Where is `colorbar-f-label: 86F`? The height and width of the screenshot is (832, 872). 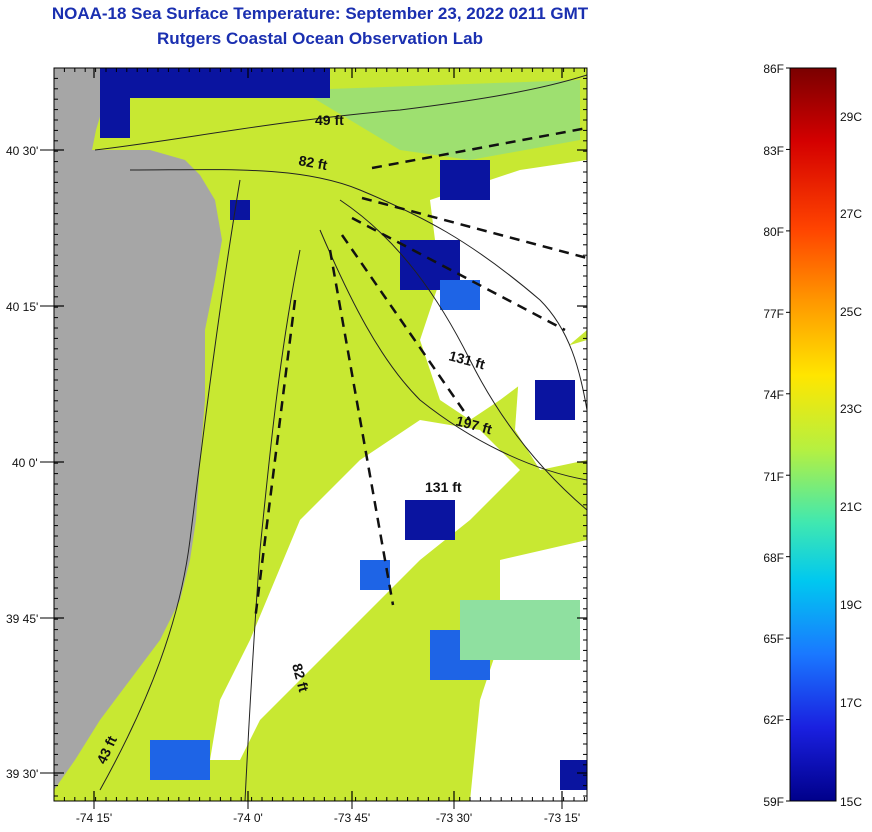 colorbar-f-label: 86F is located at coordinates (773, 69).